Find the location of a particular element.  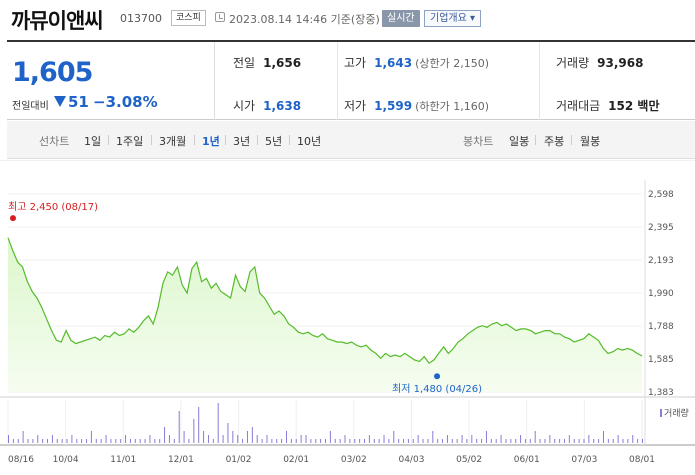

realtime-button: 실시간 is located at coordinates (401, 18).